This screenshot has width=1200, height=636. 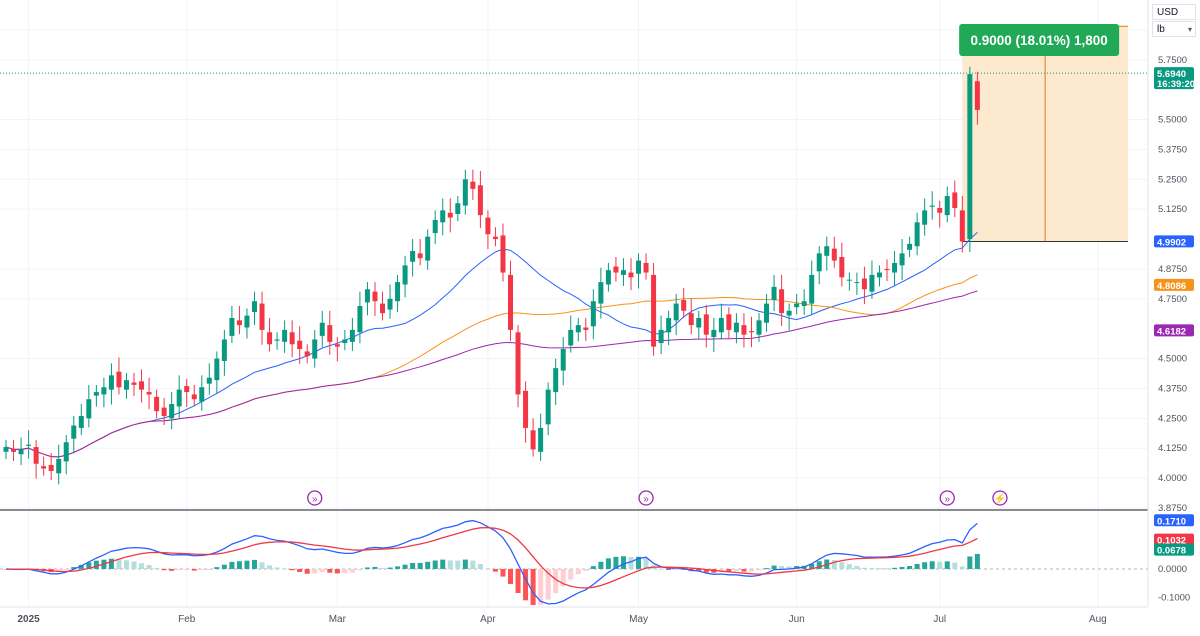 What do you see at coordinates (1174, 12) in the screenshot?
I see `currency-selector: USD` at bounding box center [1174, 12].